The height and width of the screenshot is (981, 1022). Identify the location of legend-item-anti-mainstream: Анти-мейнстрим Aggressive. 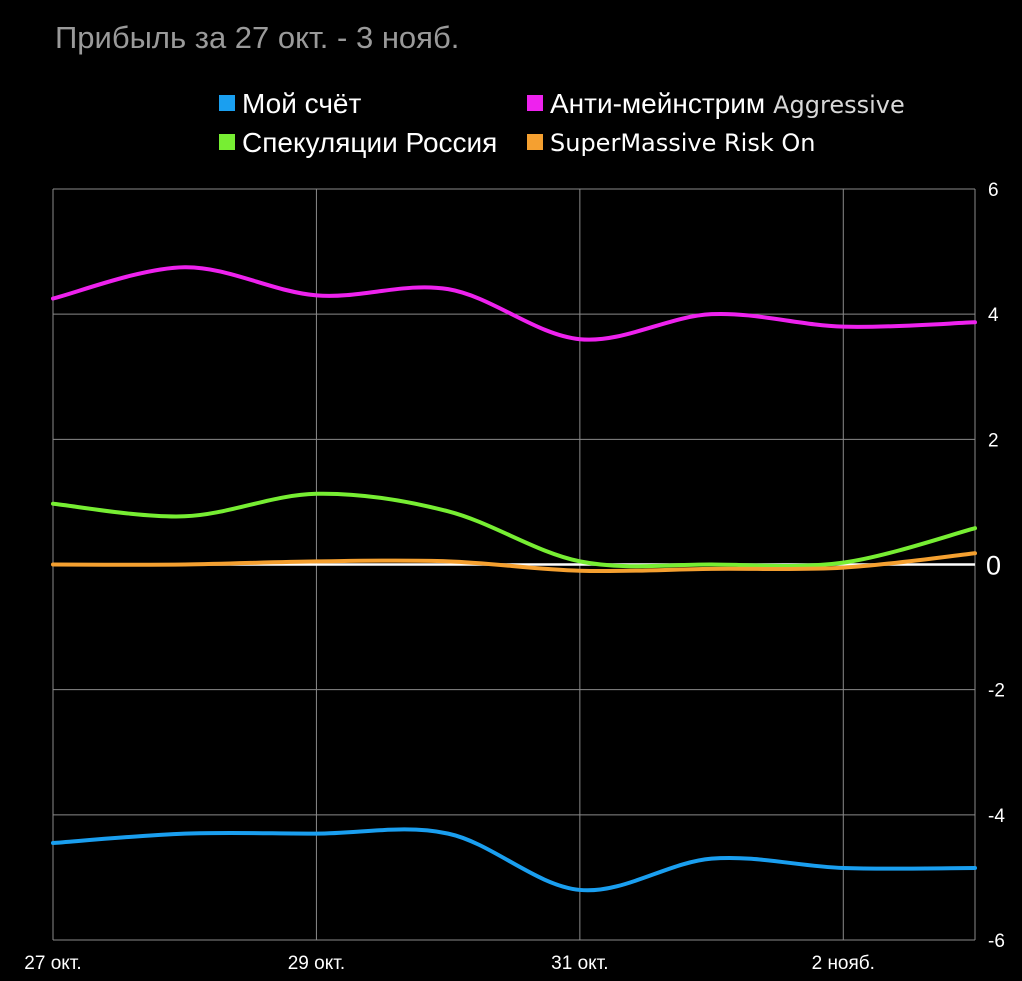
(716, 103).